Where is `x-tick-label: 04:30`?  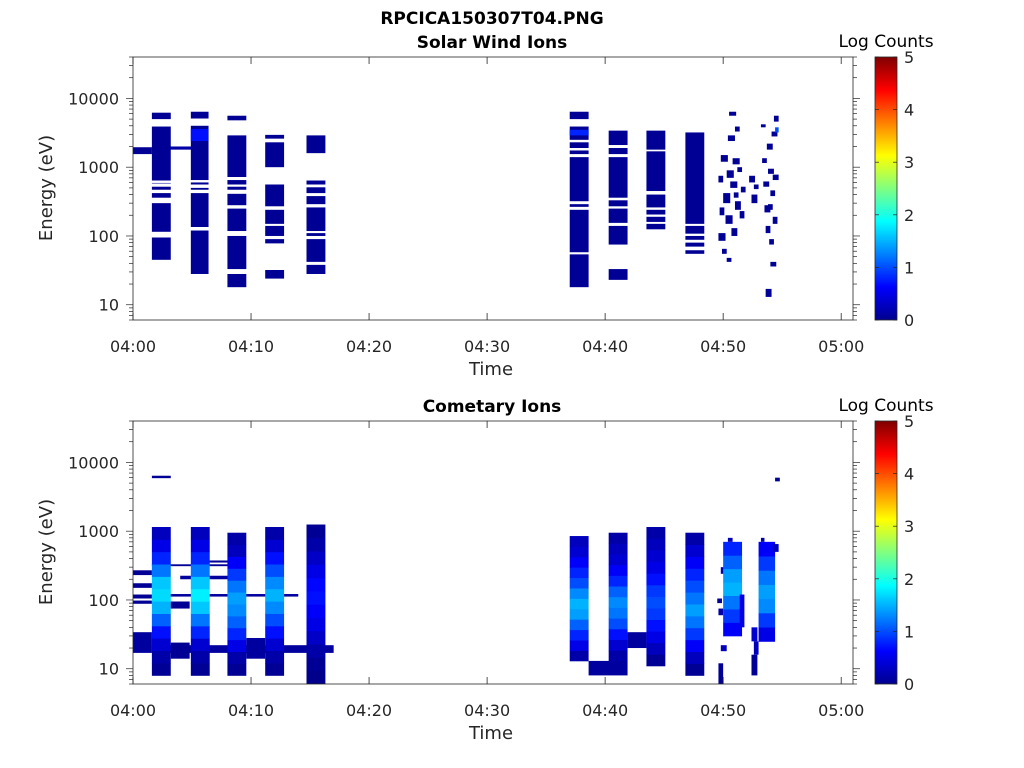 x-tick-label: 04:30 is located at coordinates (487, 346).